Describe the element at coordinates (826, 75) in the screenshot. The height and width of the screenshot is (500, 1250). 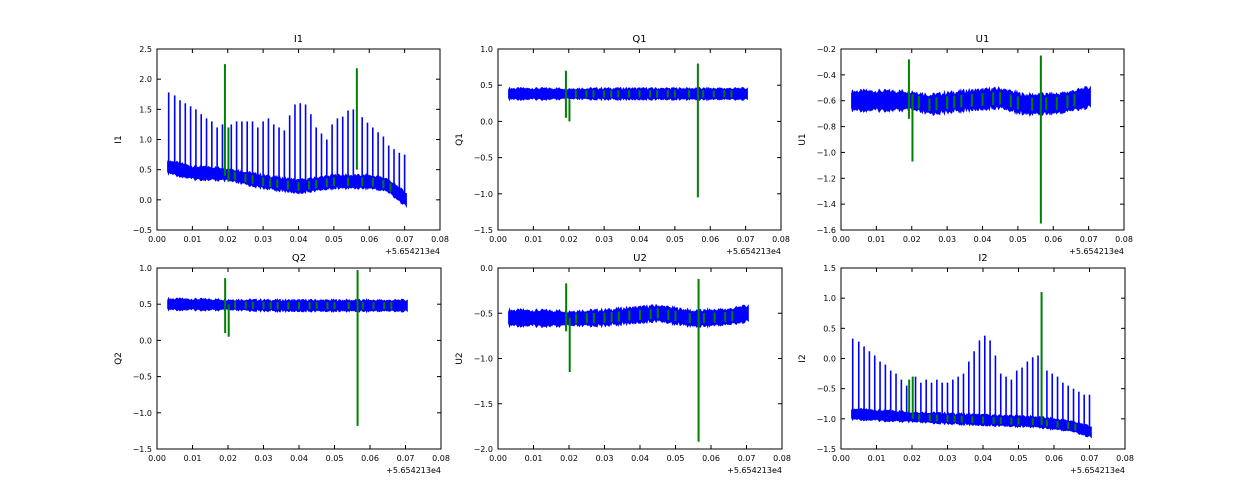
I see `y-tick-label: −0.4` at that location.